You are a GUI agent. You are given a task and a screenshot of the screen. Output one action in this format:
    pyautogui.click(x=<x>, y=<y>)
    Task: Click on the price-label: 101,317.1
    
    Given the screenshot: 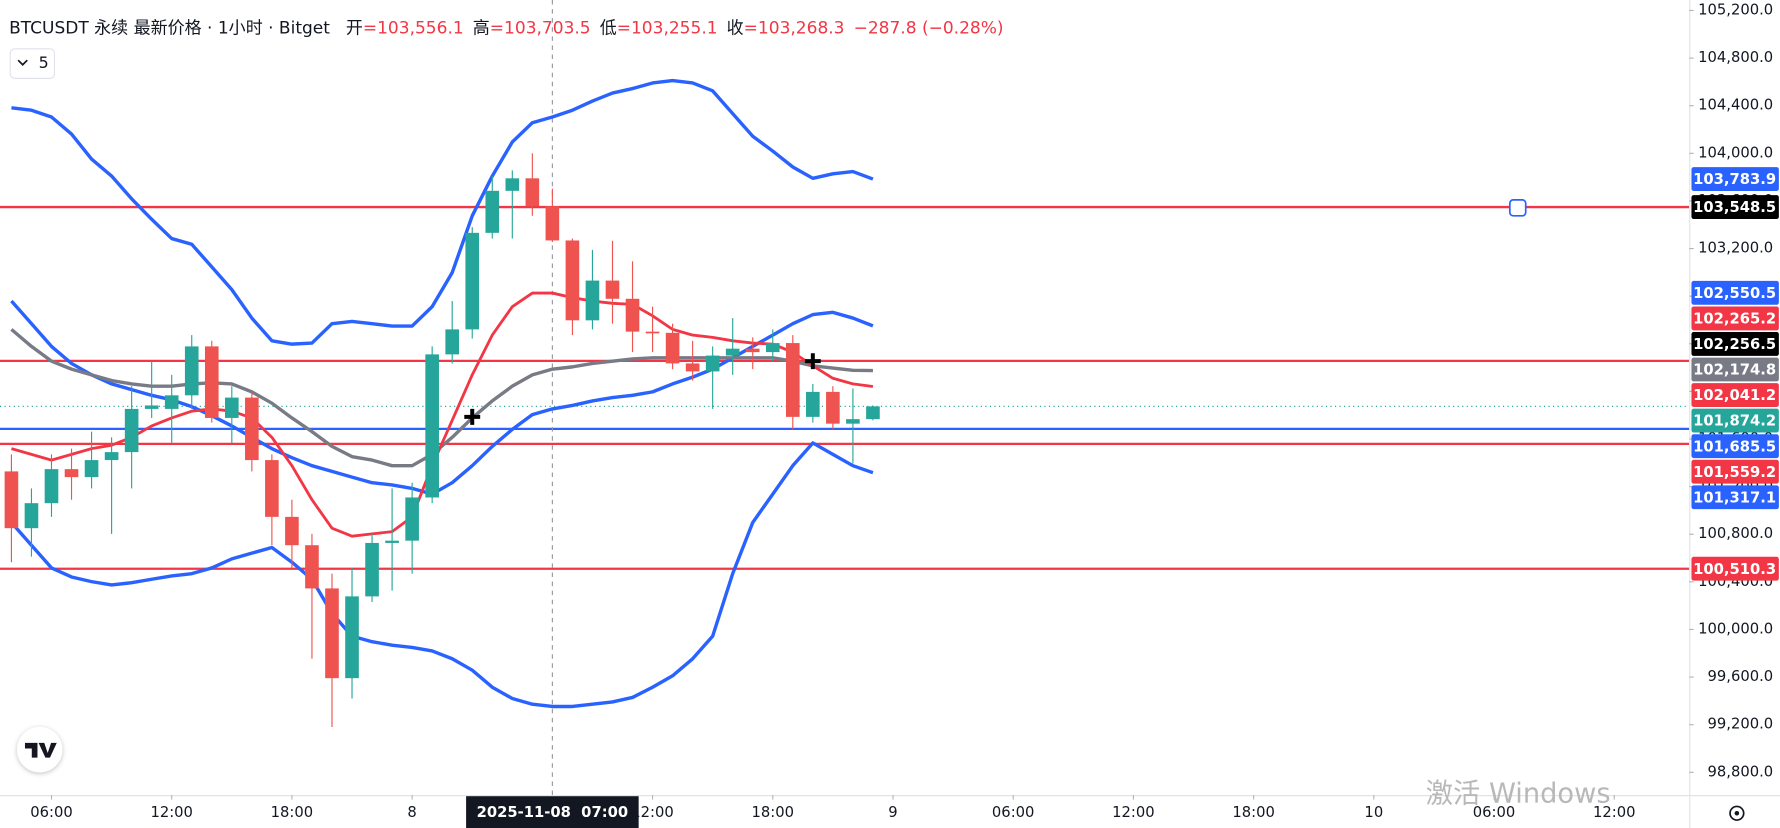 What is the action you would take?
    pyautogui.click(x=1735, y=497)
    